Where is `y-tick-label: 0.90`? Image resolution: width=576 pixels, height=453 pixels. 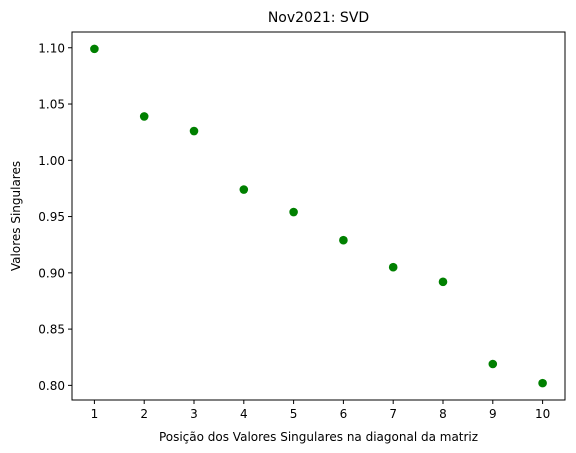 y-tick-label: 0.90 is located at coordinates (51, 273).